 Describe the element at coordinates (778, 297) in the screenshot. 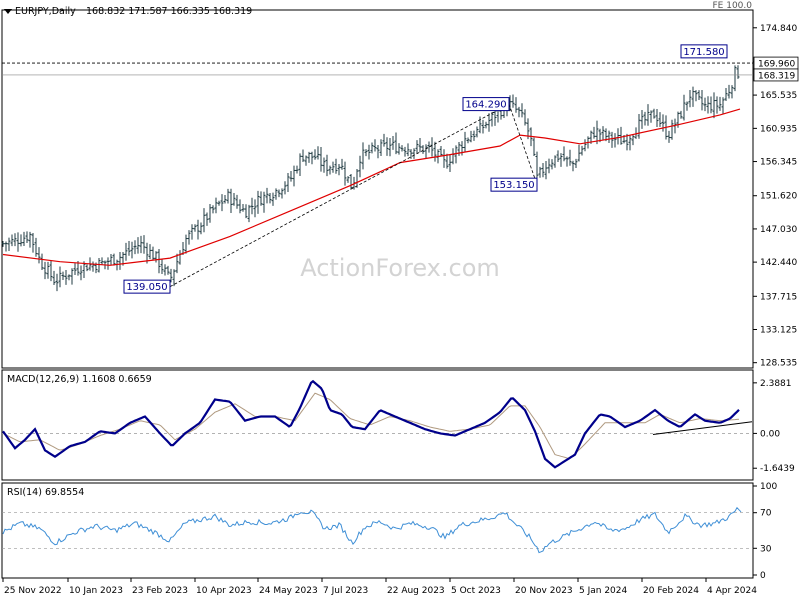

I see `y-tick-label: 137.715` at that location.